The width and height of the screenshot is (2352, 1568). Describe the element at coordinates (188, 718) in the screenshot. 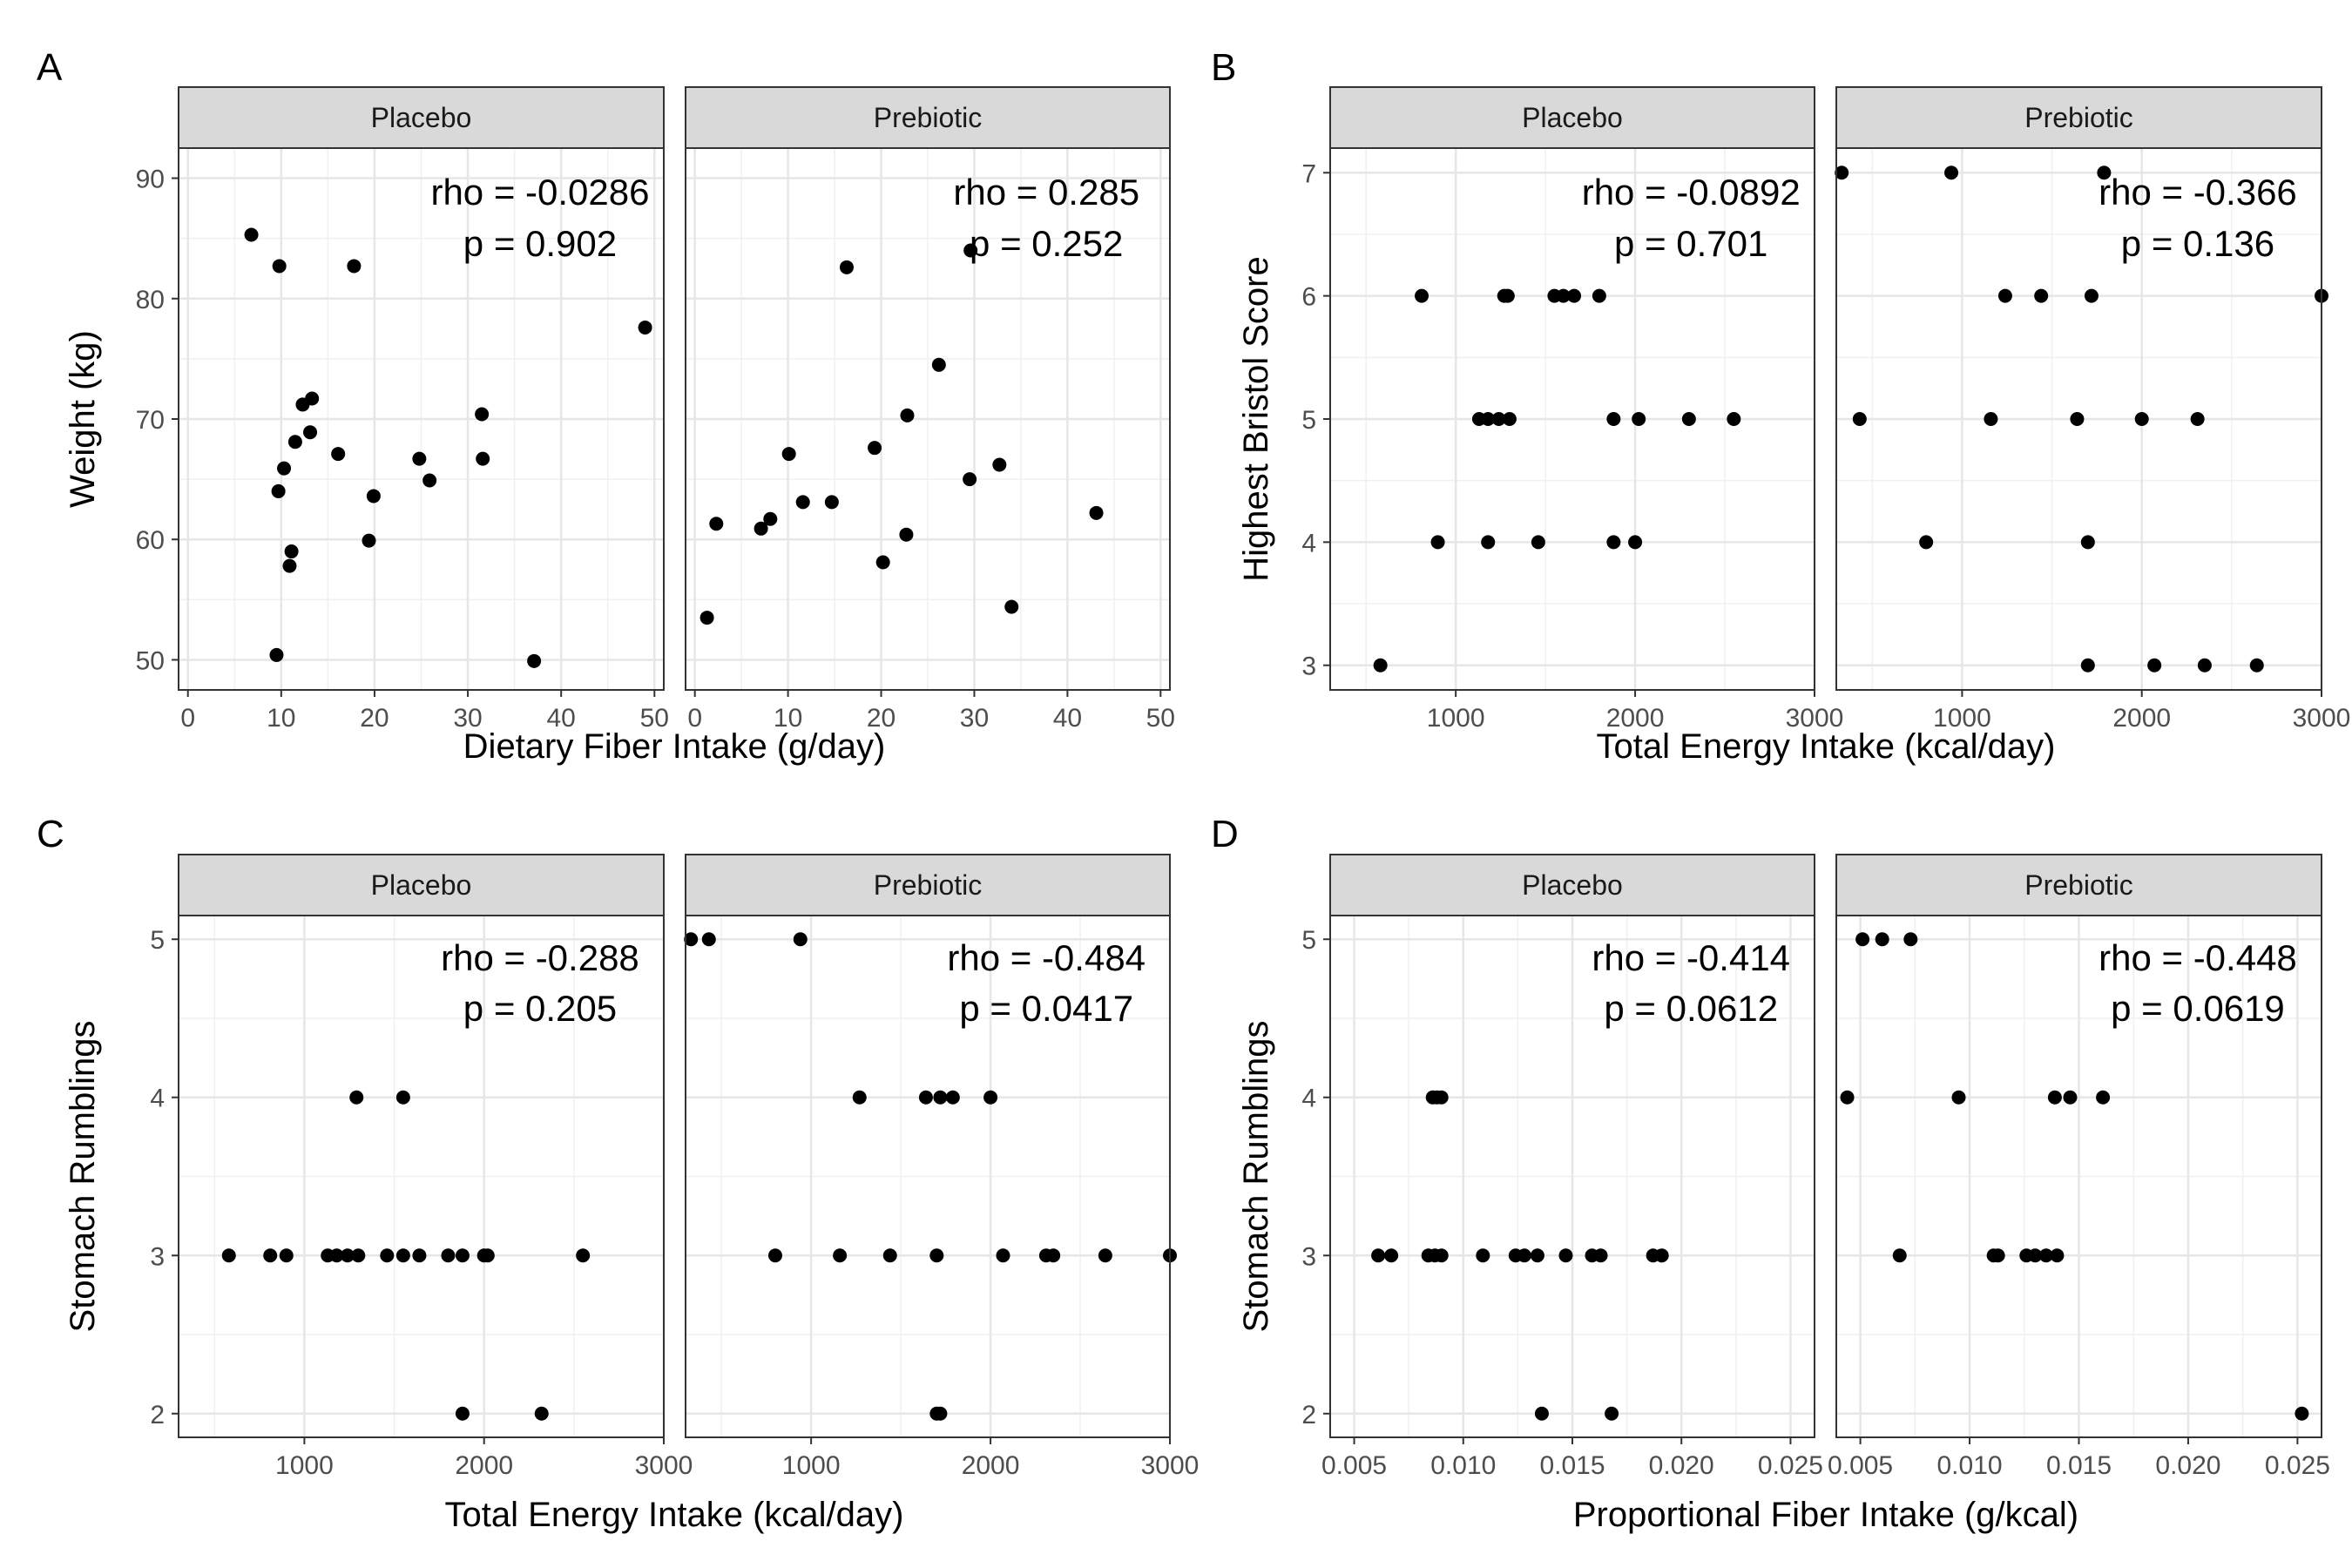

I see `x-tick-label: 0` at that location.